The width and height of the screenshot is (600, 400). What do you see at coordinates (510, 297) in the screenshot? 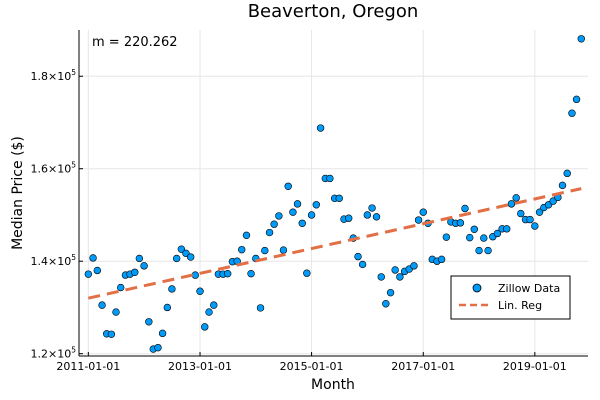
I see `legend: Zillow Data Lin. Reg` at bounding box center [510, 297].